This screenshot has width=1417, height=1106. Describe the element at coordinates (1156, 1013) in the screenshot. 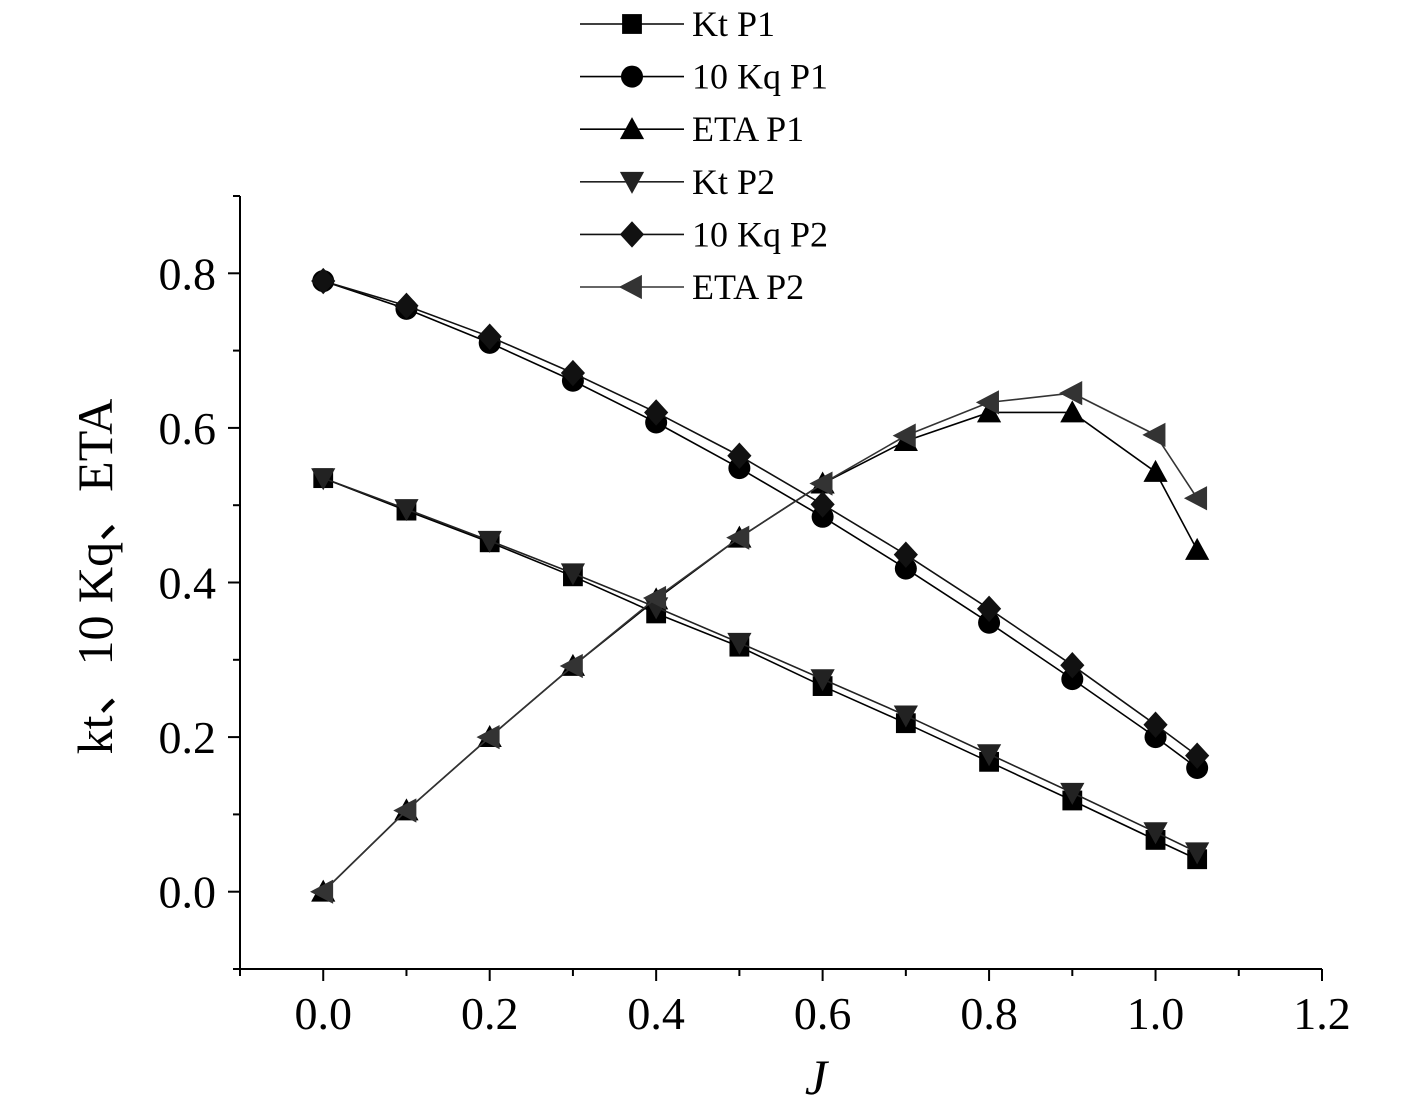

I see `x-tick-label: 1.0` at that location.